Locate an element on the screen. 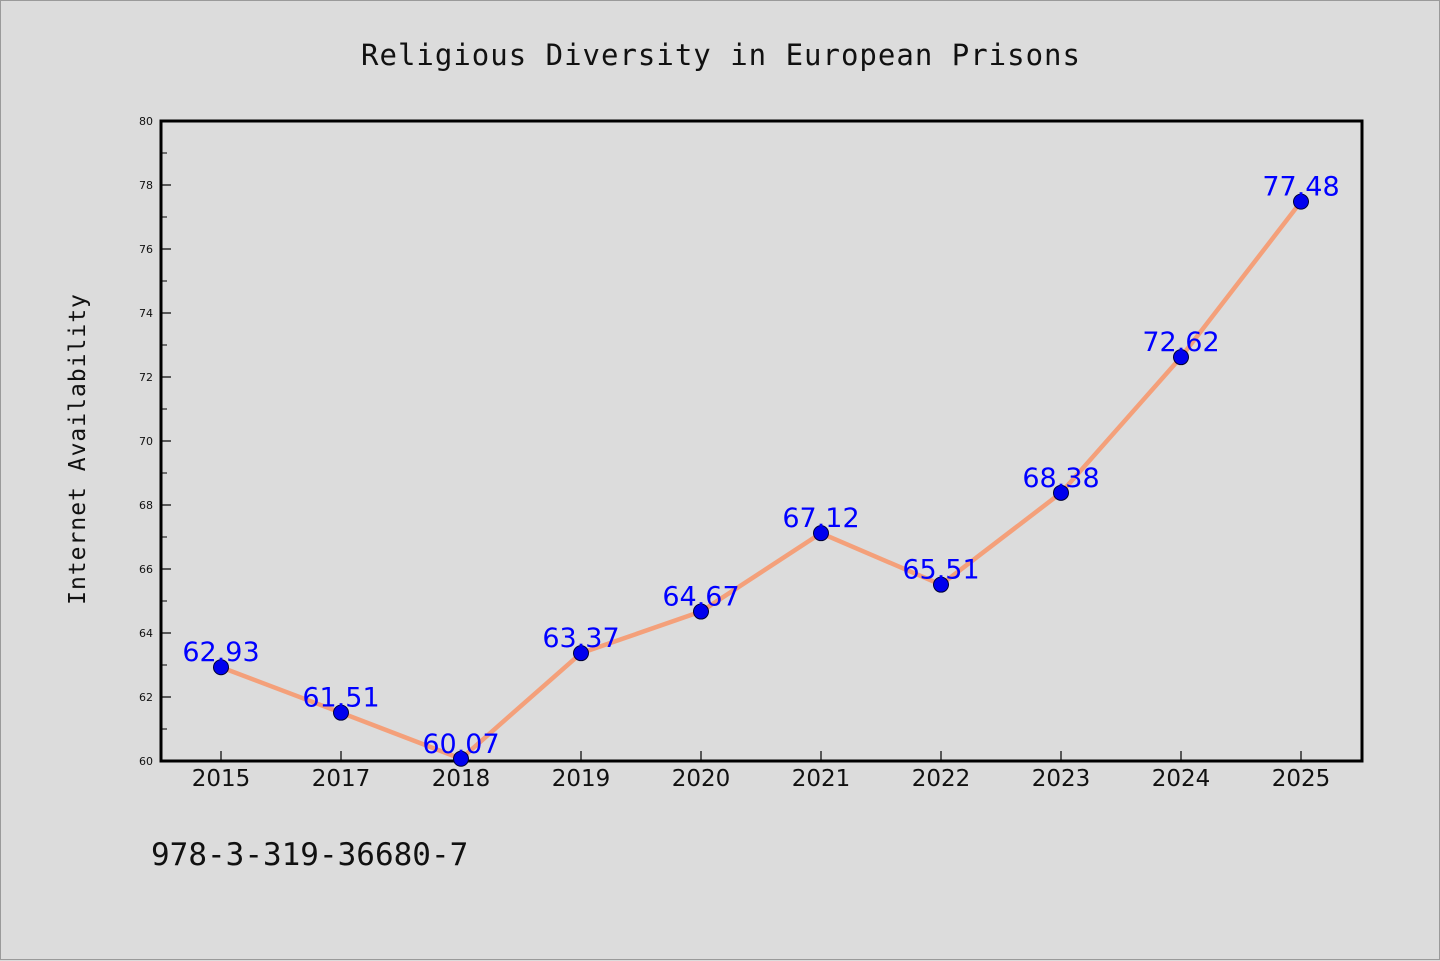  x-tick-label: 2018 is located at coordinates (461, 779).